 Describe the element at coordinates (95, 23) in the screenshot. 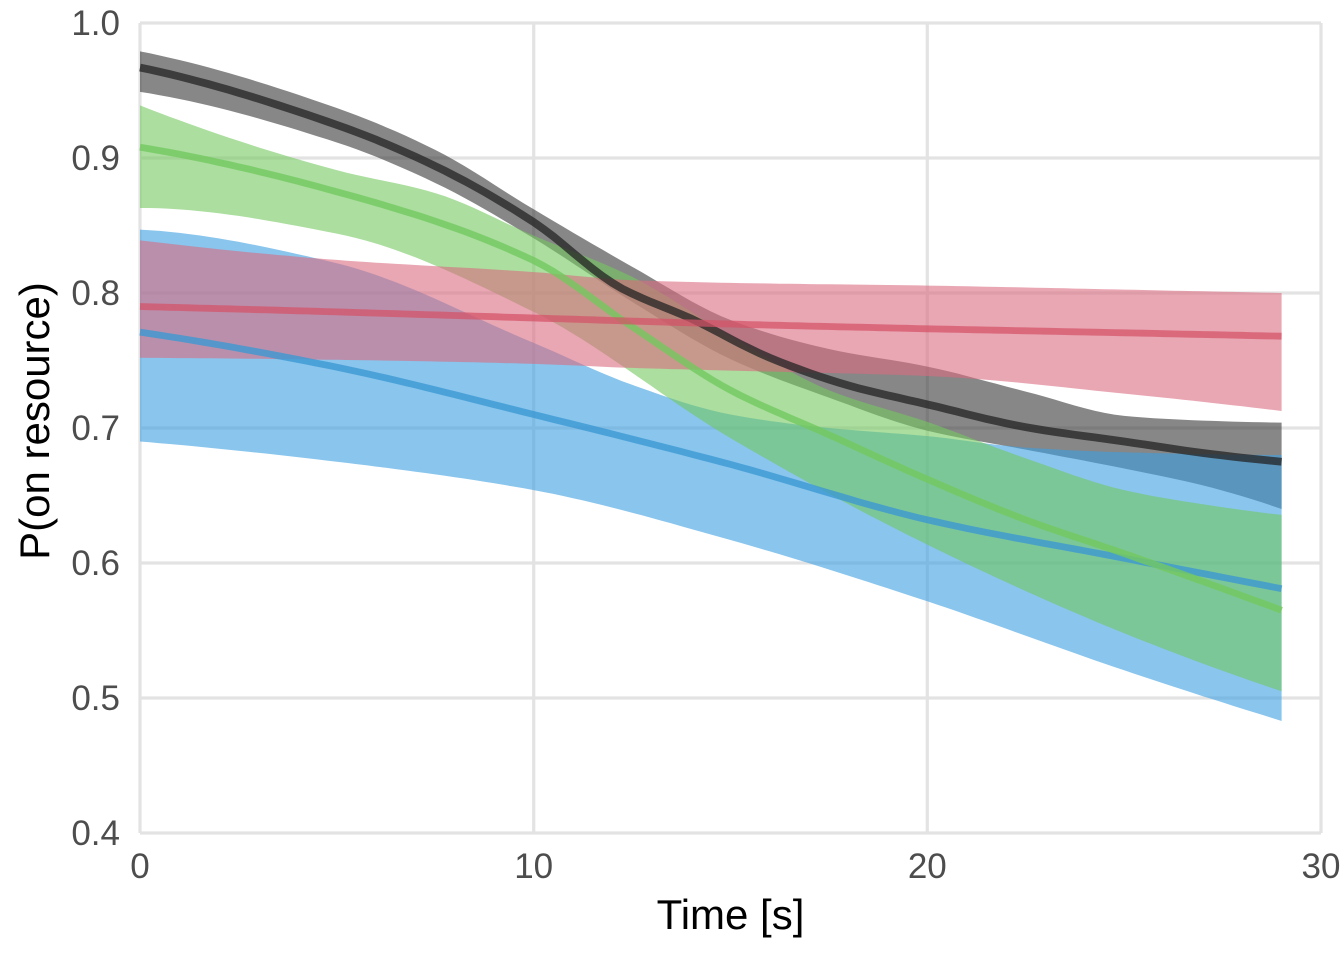

I see `svg-text: 1.0` at that location.